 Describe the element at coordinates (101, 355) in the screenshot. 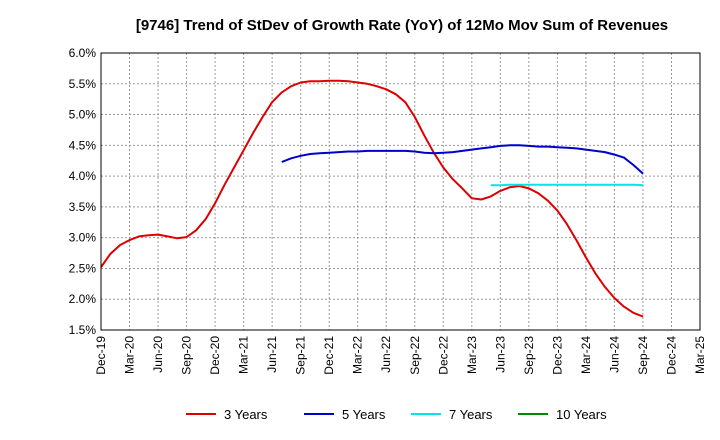

I see `x-tick-label: Dec-19` at that location.